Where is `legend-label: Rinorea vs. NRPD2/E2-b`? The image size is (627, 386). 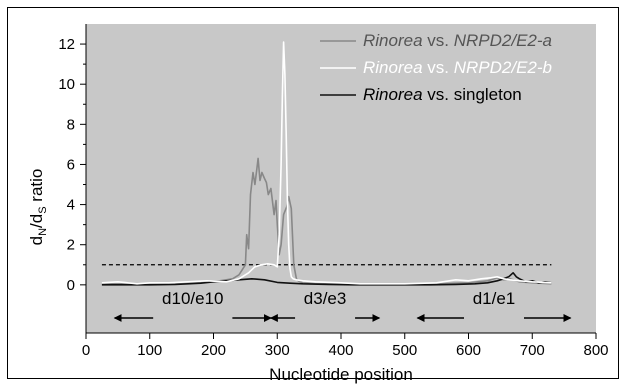 legend-label: Rinorea vs. NRPD2/E2-b is located at coordinates (457, 67).